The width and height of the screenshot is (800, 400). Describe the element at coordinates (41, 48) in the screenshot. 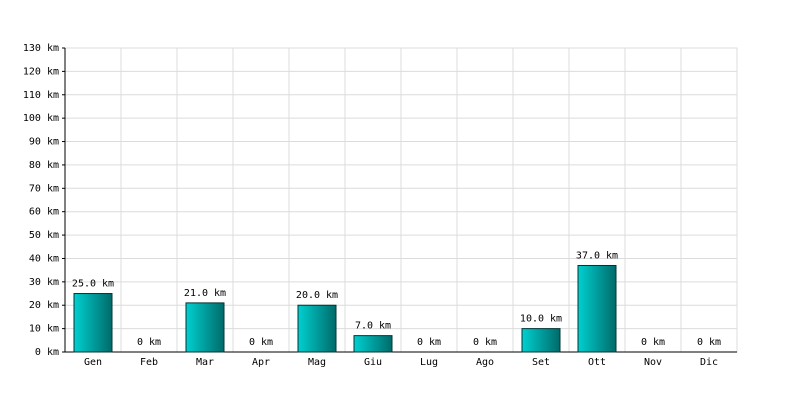

I see `y-tick-label: 130 km` at that location.